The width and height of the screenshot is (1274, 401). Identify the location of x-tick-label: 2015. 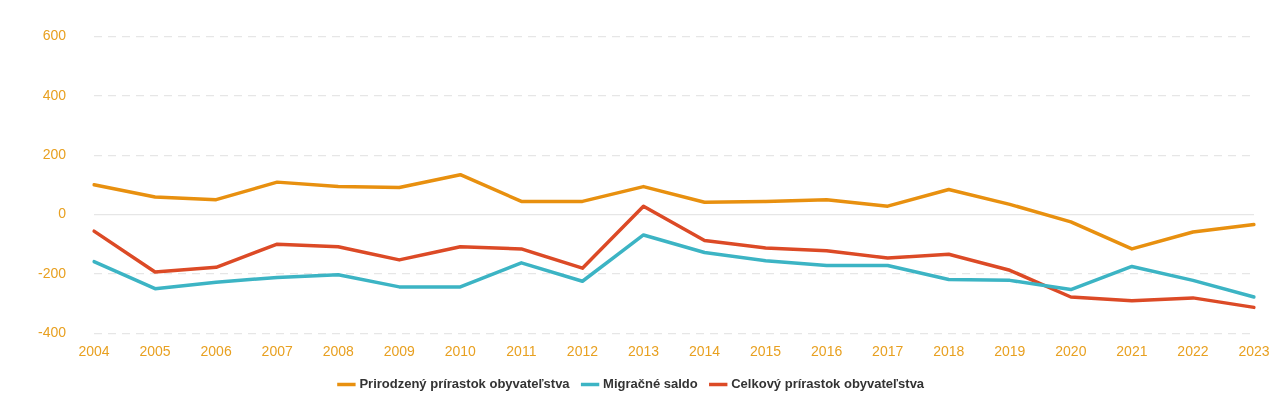
(766, 351).